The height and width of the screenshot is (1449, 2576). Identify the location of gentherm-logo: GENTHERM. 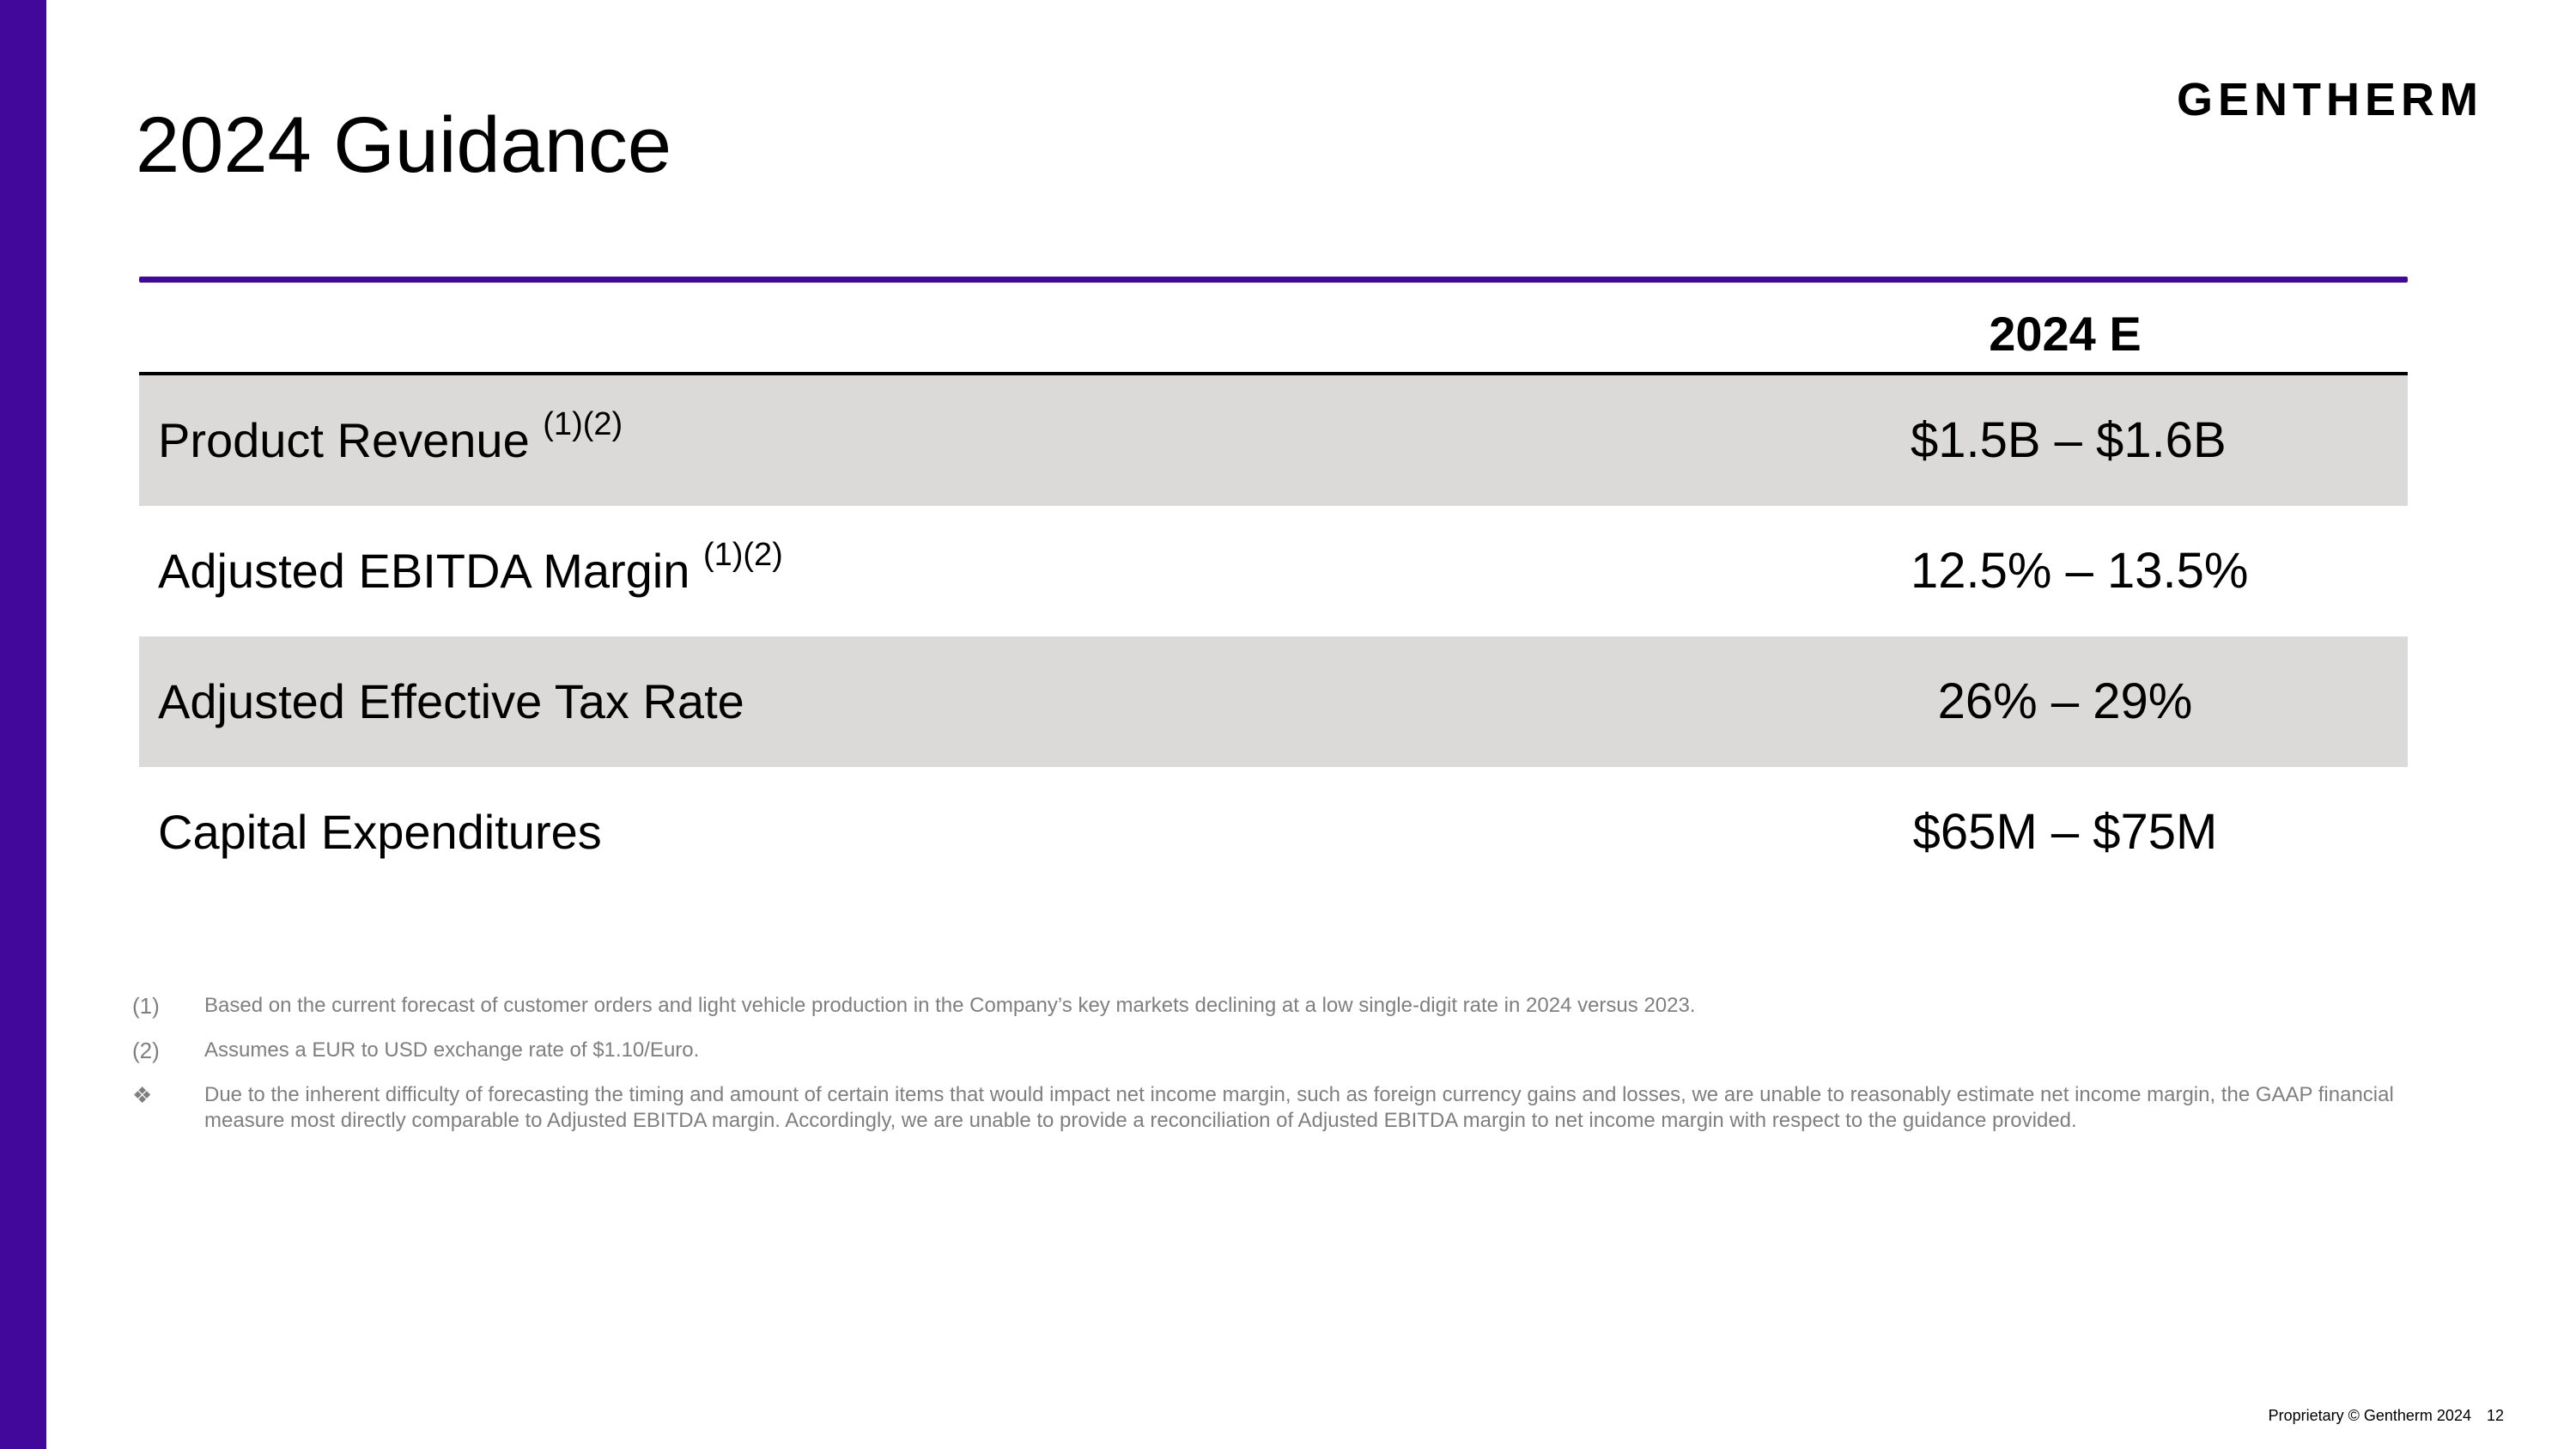
(2330, 99).